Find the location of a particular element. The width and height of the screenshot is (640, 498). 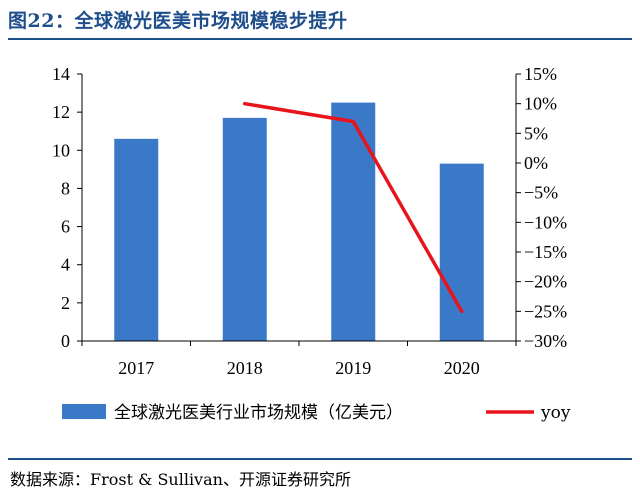

title-divider is located at coordinates (320, 39).